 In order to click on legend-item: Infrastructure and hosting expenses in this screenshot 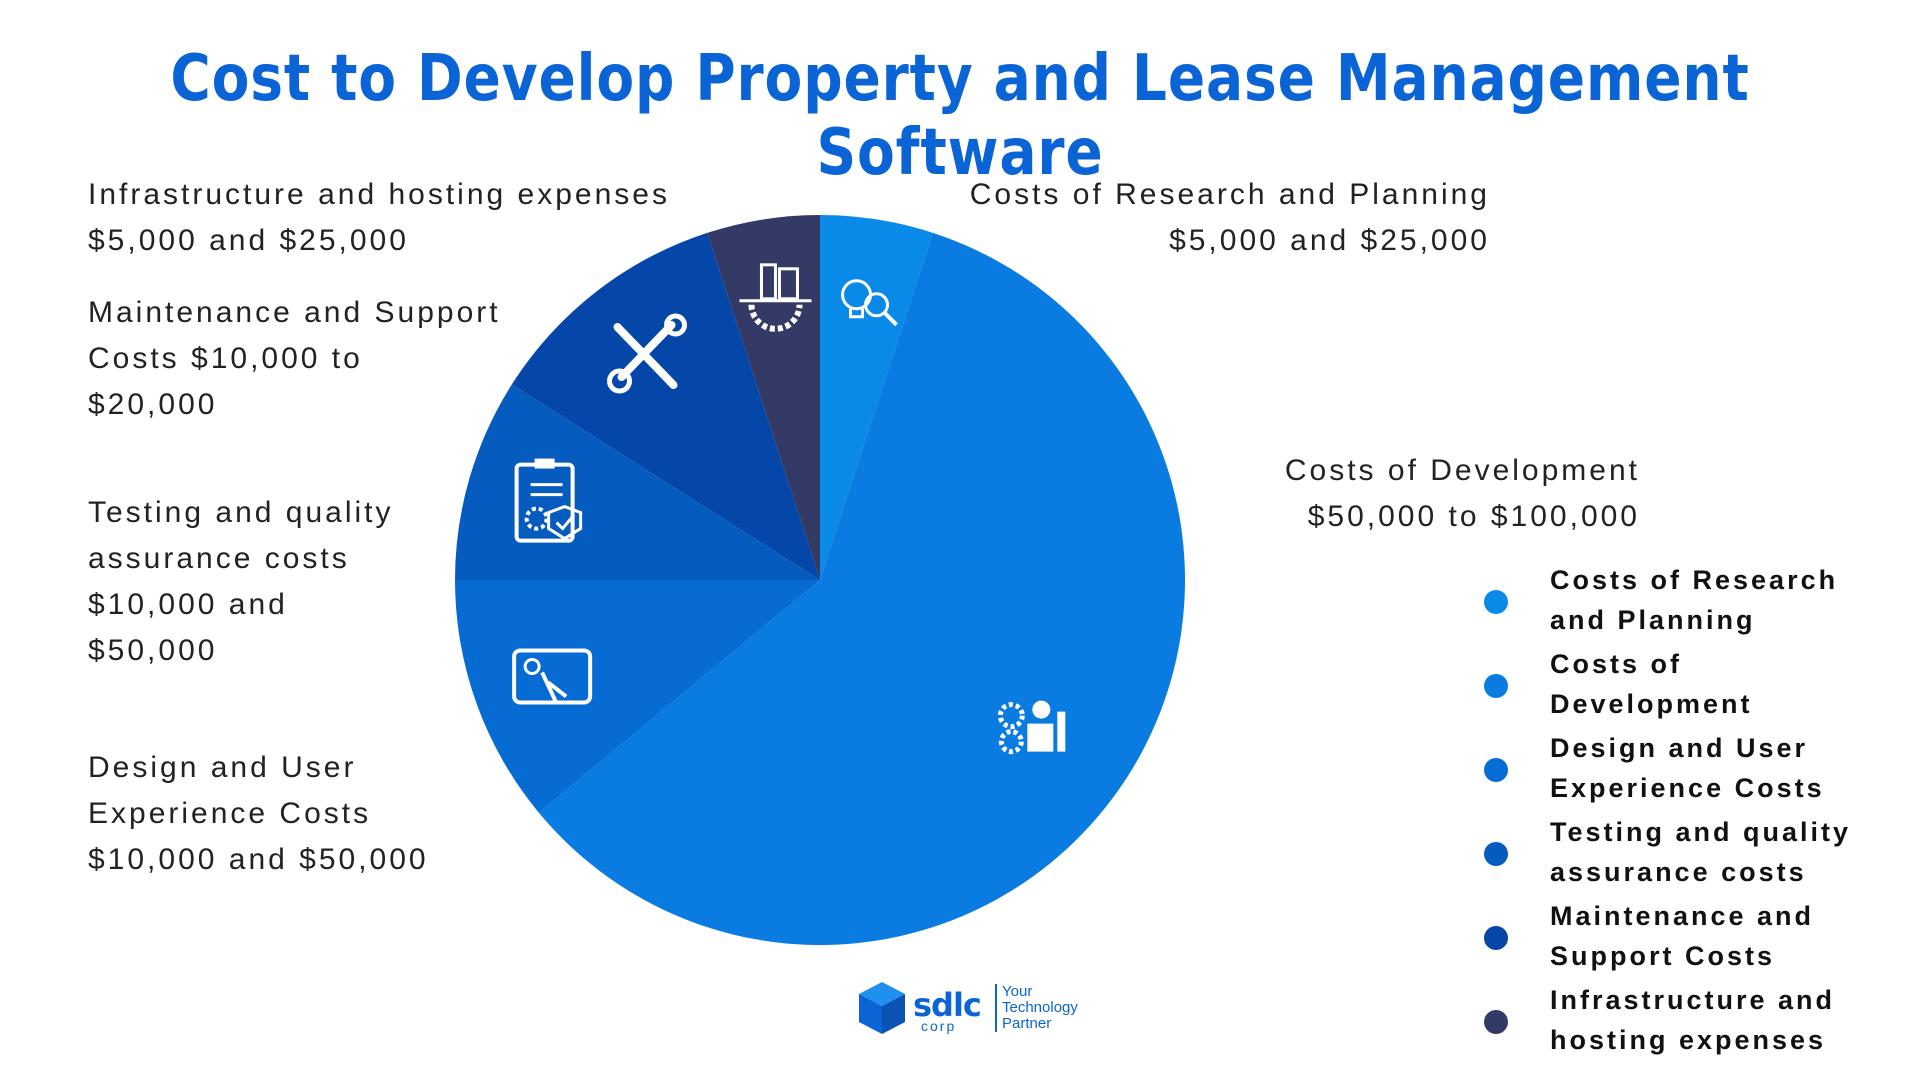, I will do `click(1690, 1020)`.